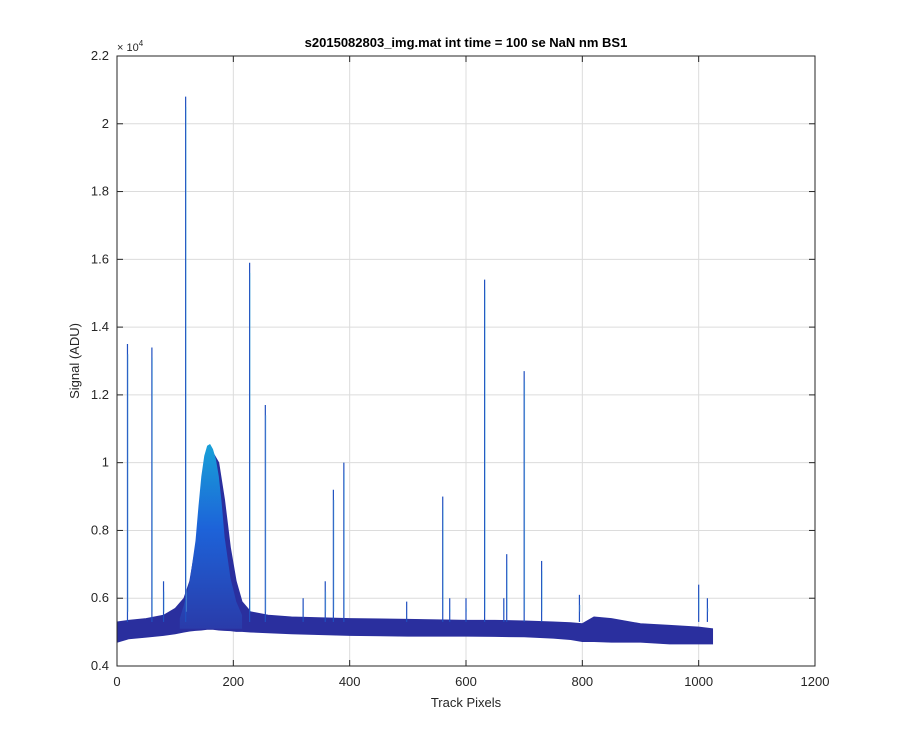 The image size is (900, 750). Describe the element at coordinates (233, 681) in the screenshot. I see `x-tick-label: 200` at that location.